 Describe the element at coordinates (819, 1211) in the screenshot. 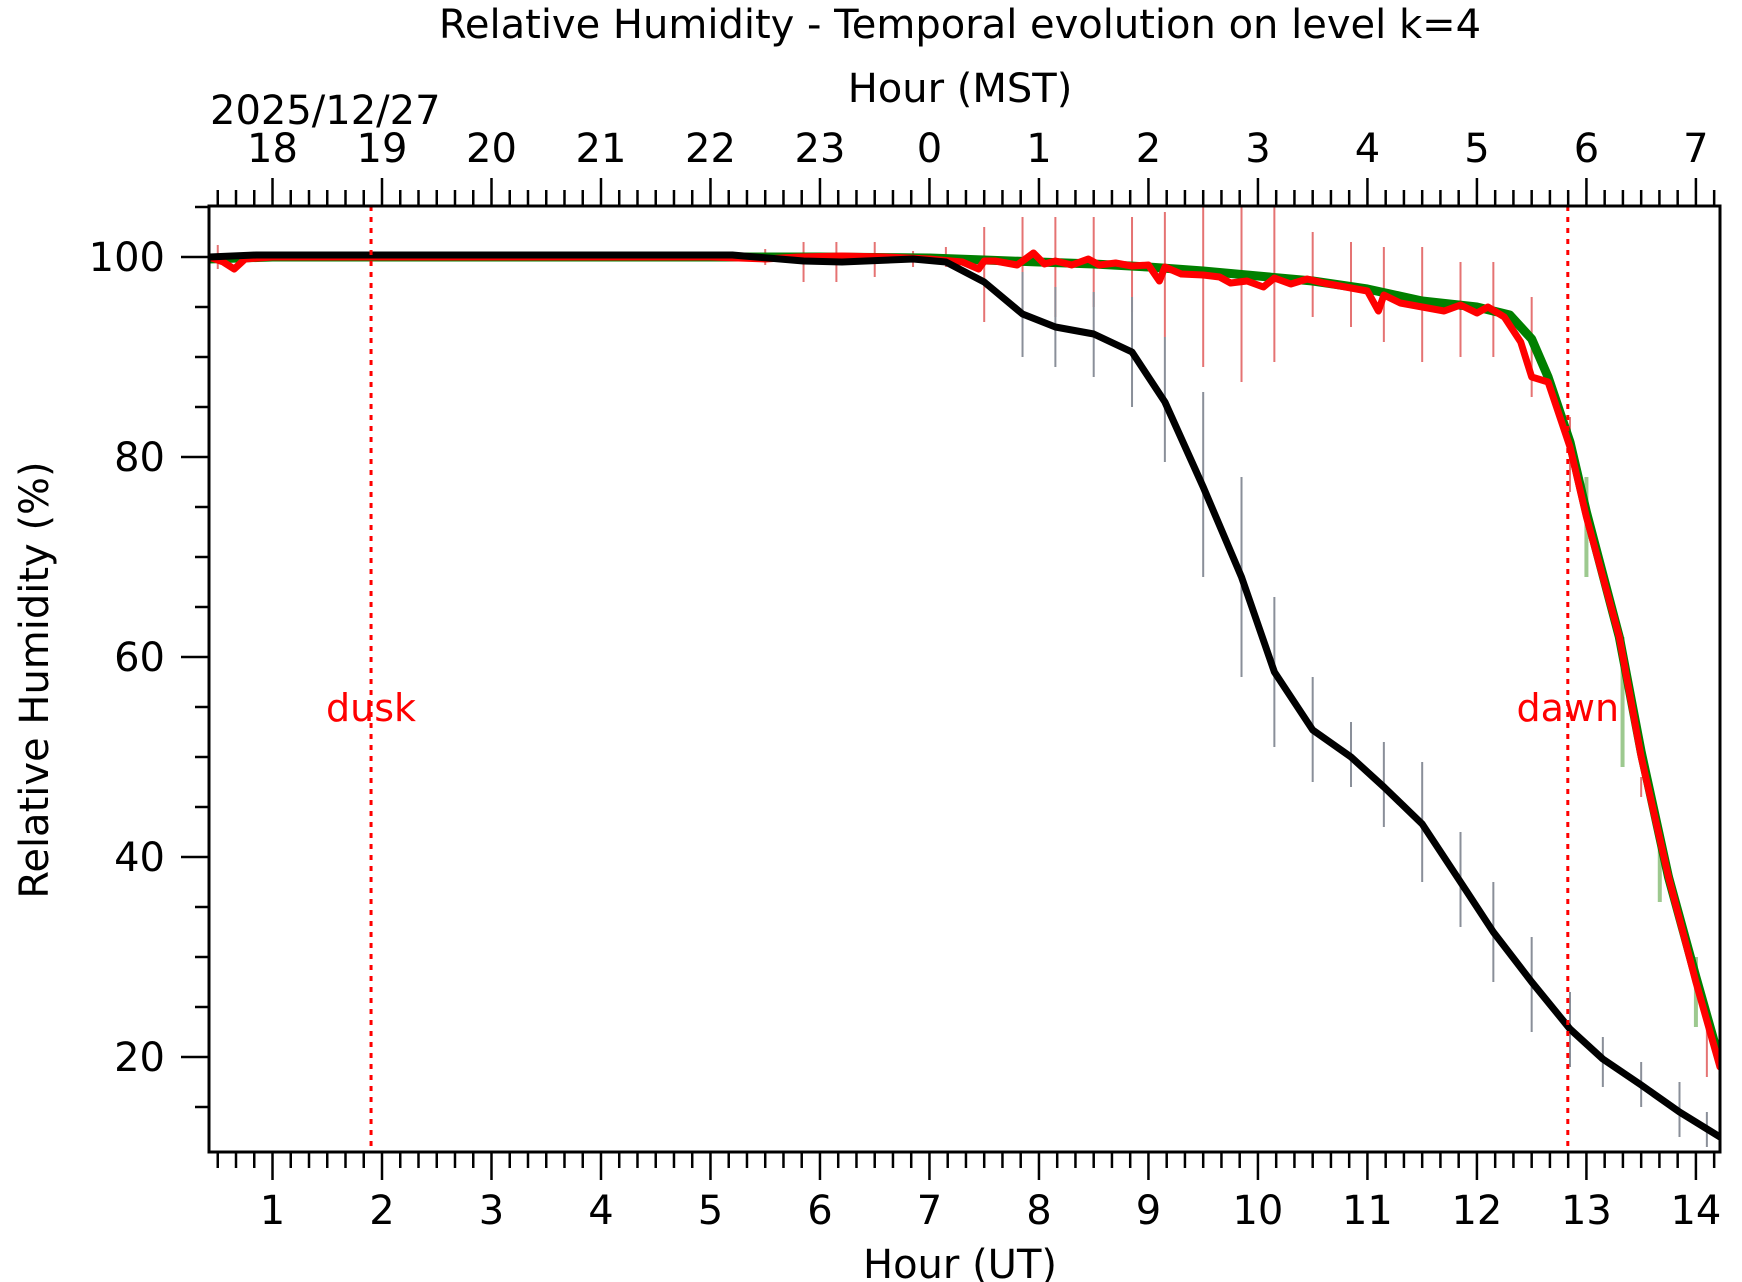

I see `x-tick-label: 6` at that location.